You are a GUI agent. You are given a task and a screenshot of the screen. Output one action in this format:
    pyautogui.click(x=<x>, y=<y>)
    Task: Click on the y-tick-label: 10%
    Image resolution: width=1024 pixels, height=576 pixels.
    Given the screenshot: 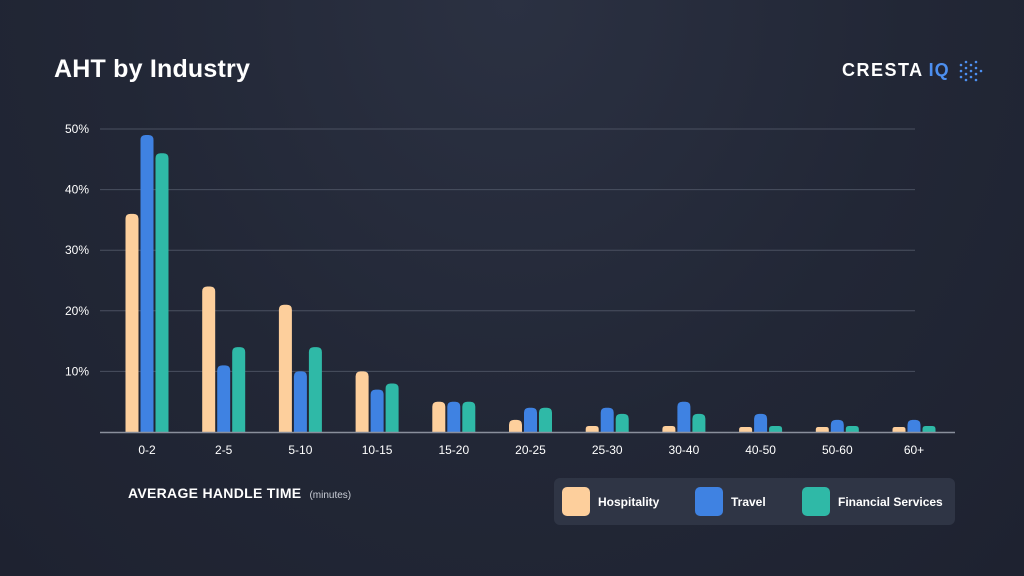 What is the action you would take?
    pyautogui.click(x=77, y=371)
    